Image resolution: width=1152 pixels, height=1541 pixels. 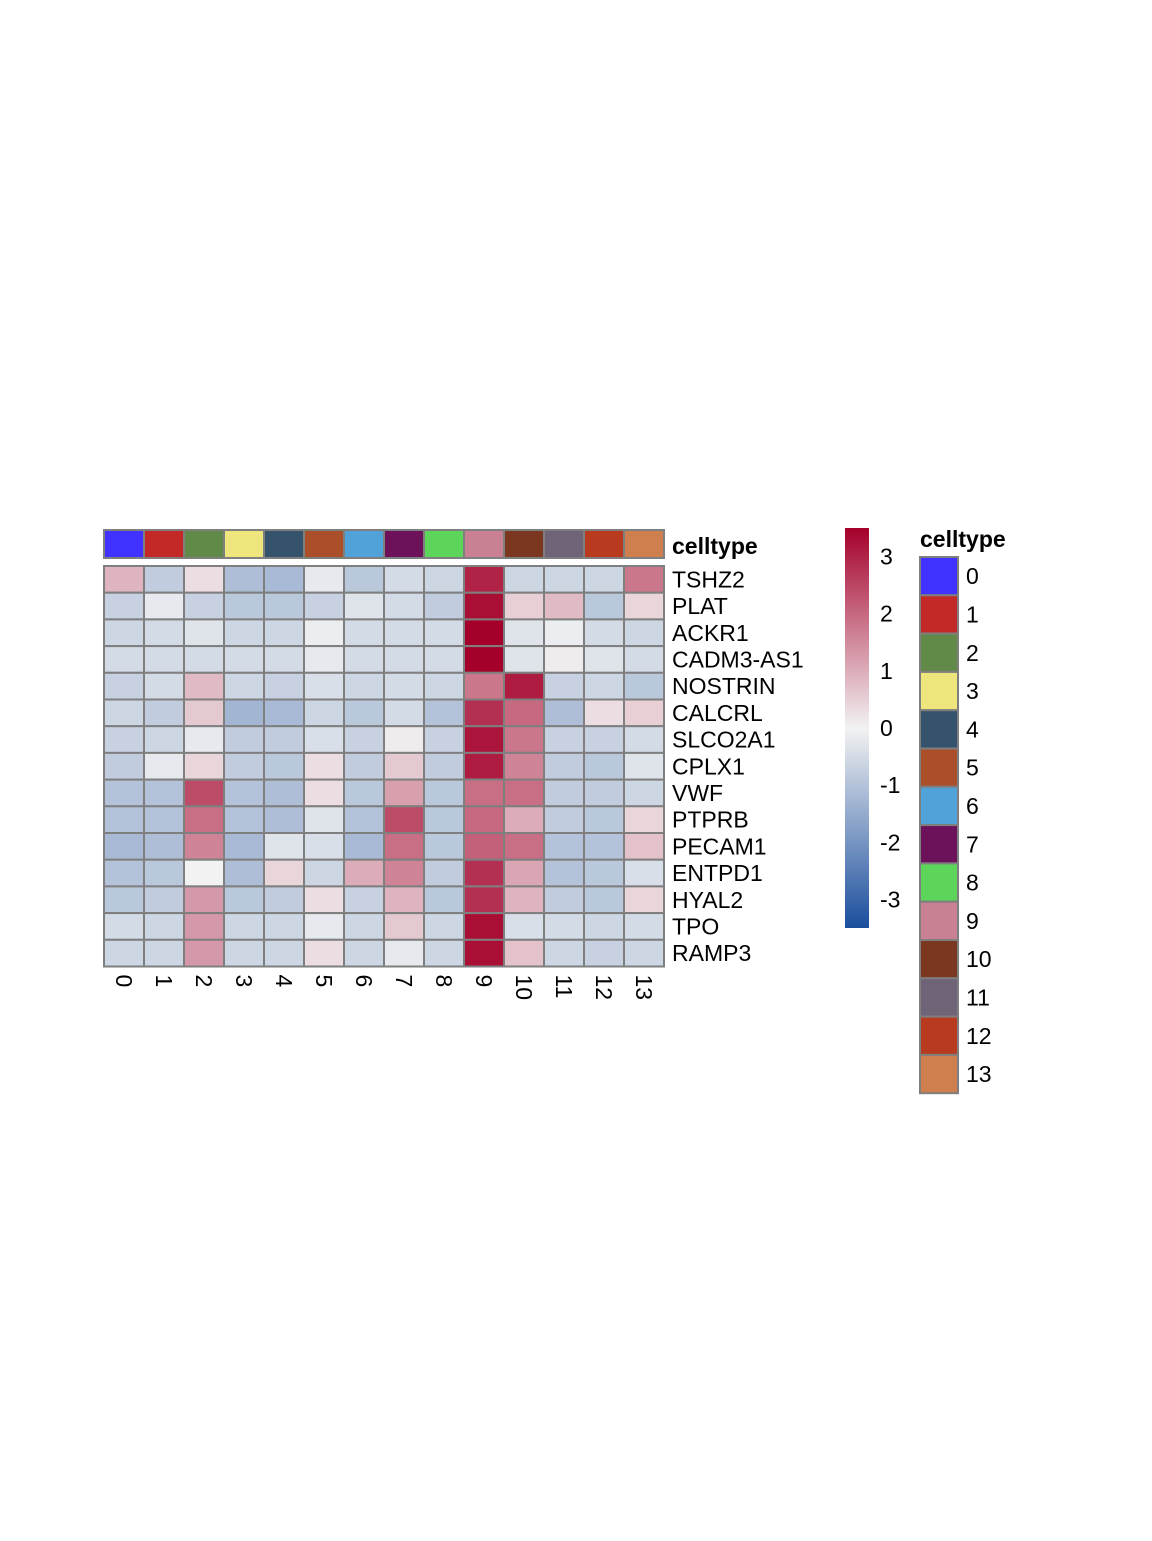 I want to click on cluster-label: 11, so click(x=564, y=987).